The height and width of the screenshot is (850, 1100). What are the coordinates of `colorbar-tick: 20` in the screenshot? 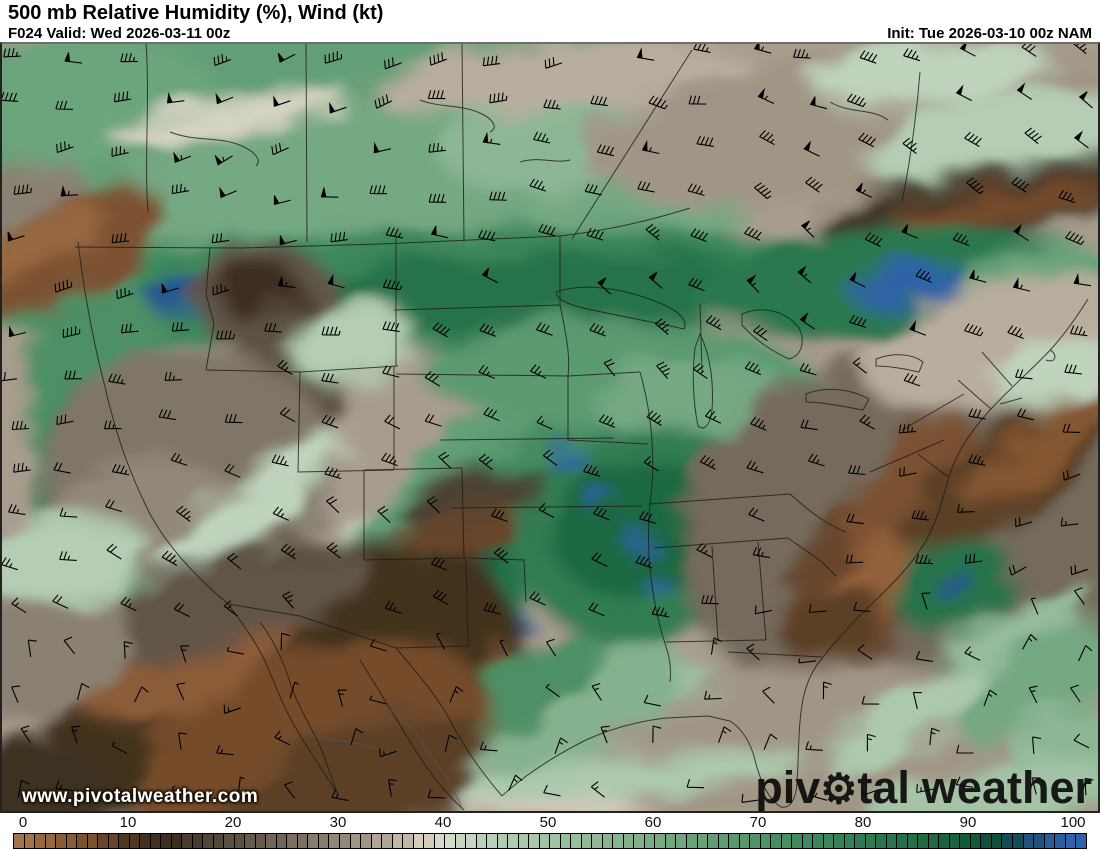 It's located at (233, 822).